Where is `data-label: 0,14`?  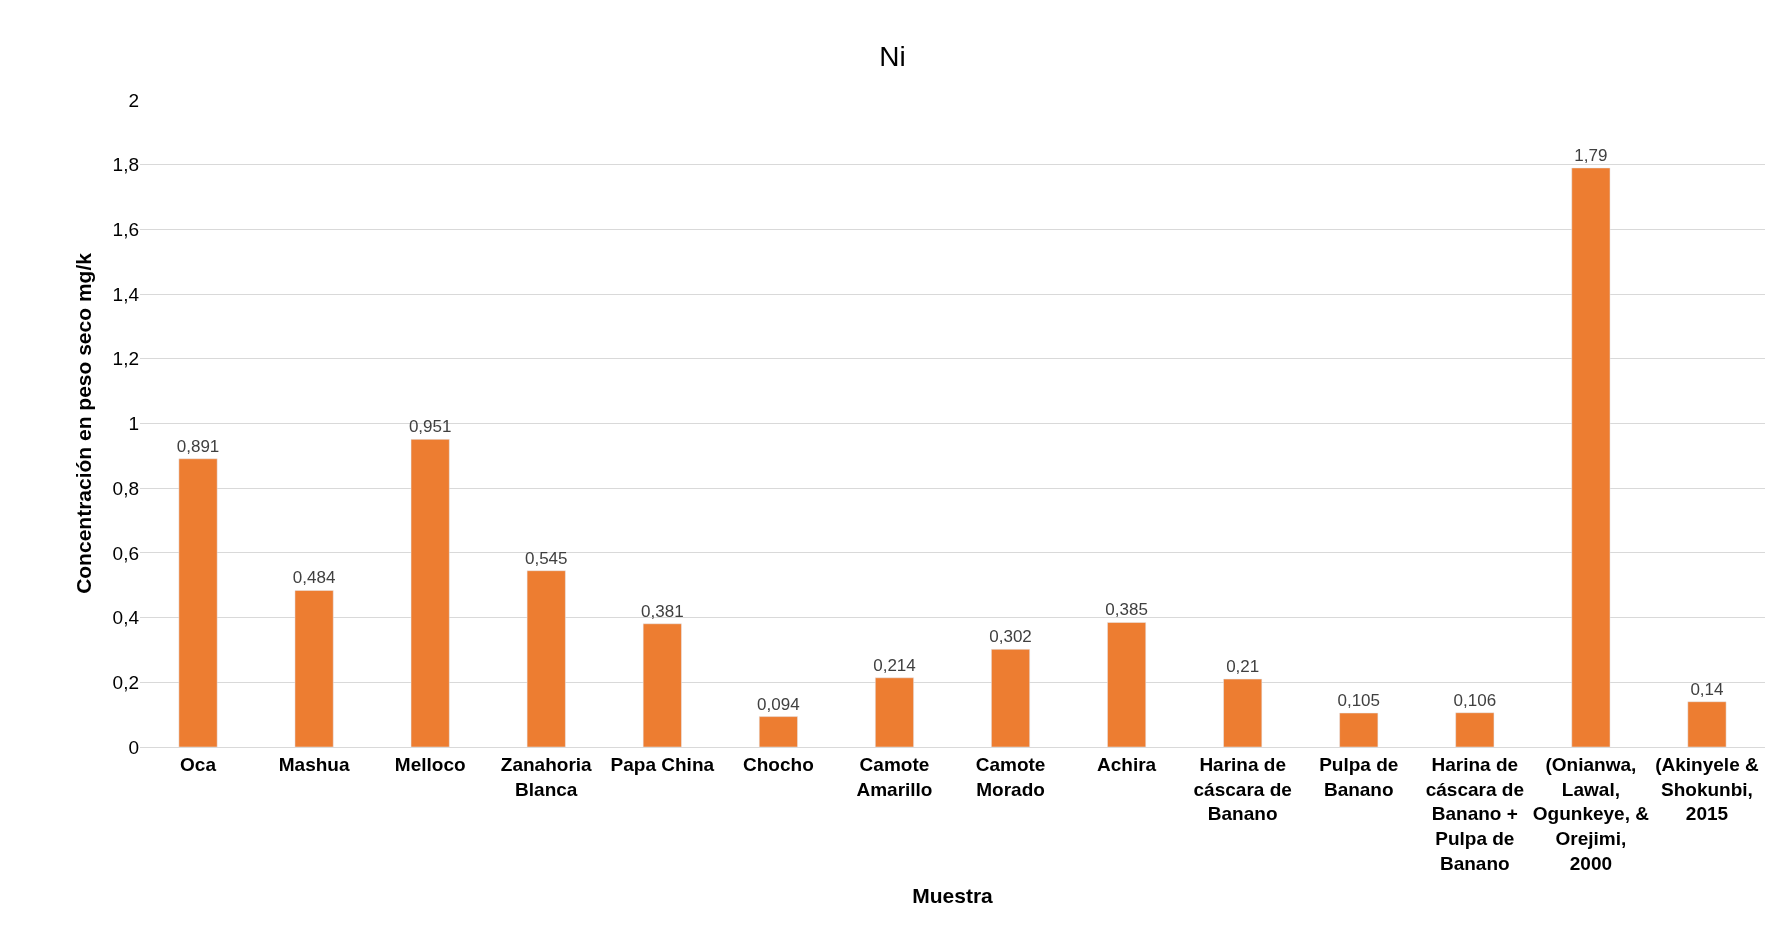 data-label: 0,14 is located at coordinates (1707, 689).